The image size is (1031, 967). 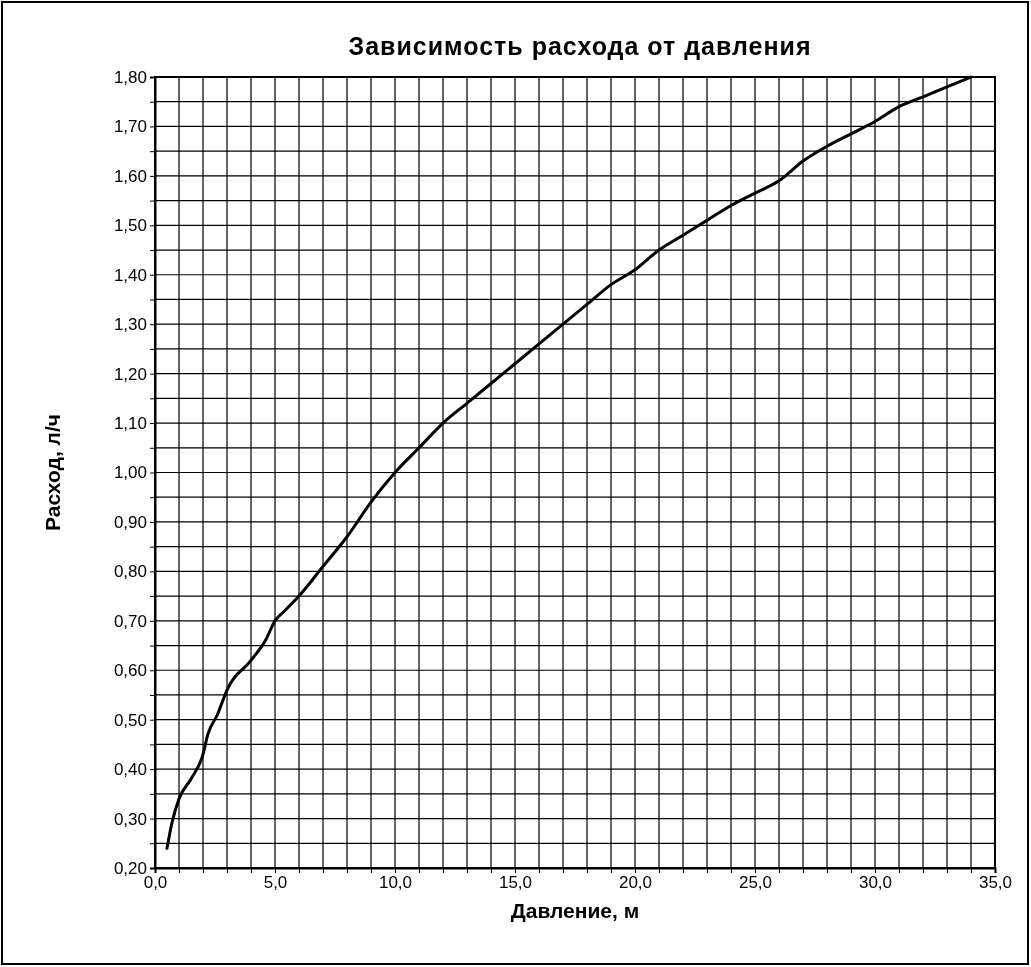 I want to click on y-tick-label: 0,70, so click(x=130, y=621).